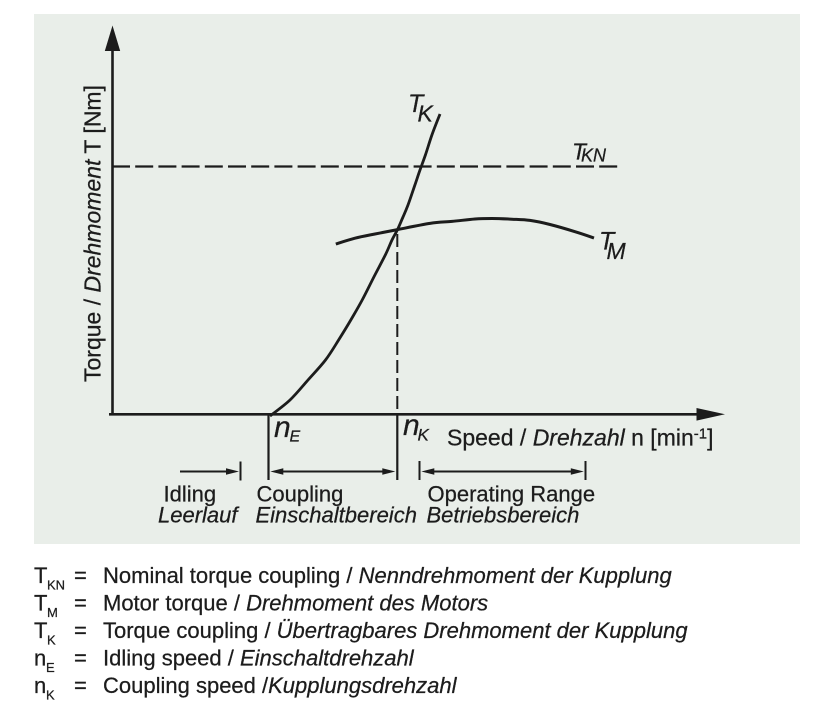 This screenshot has width=830, height=707. What do you see at coordinates (295, 603) in the screenshot?
I see `svg-text:Motor torque / Drehmoment des: Motor torque / Drehmoment des Motors` at bounding box center [295, 603].